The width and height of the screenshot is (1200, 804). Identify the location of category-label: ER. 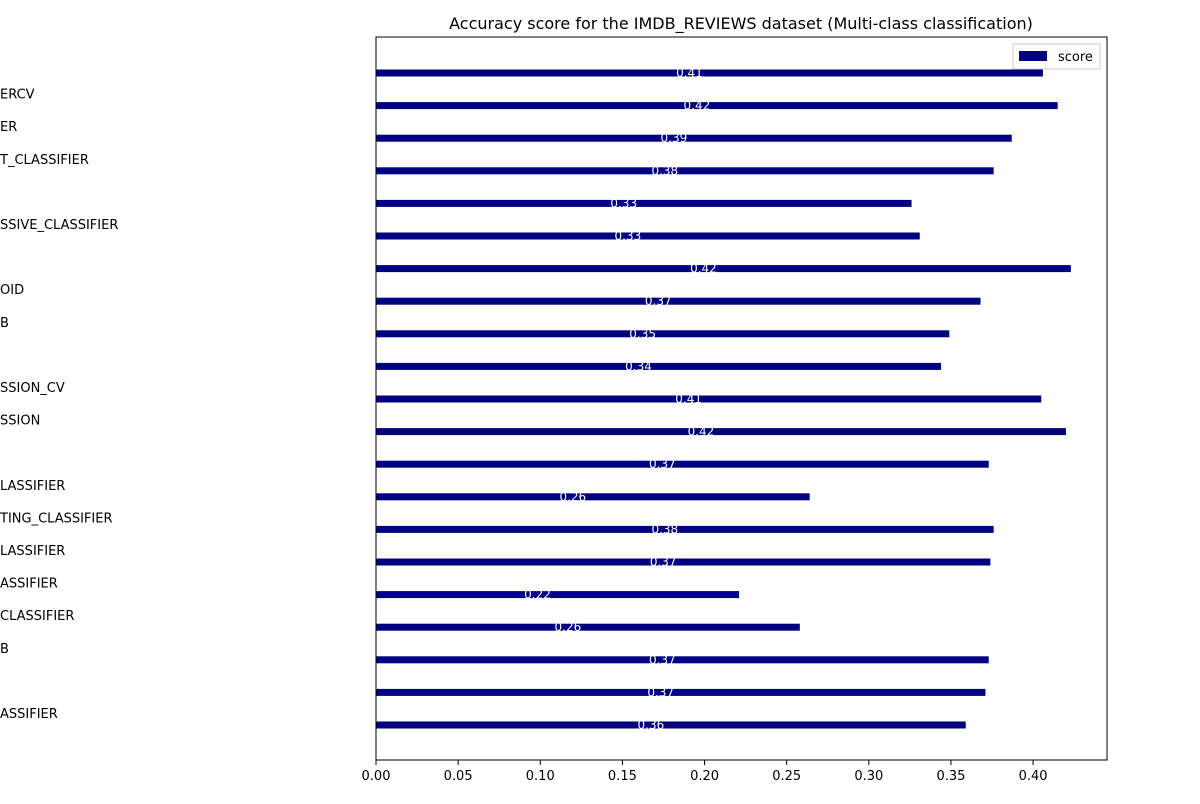
(8, 127).